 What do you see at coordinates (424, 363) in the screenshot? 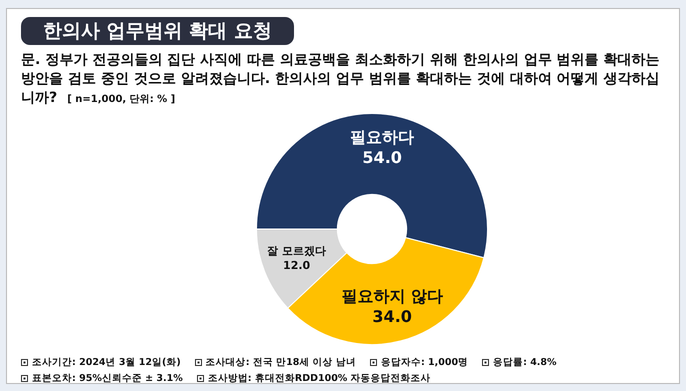
I see `text: 응답자수: 1,000명` at bounding box center [424, 363].